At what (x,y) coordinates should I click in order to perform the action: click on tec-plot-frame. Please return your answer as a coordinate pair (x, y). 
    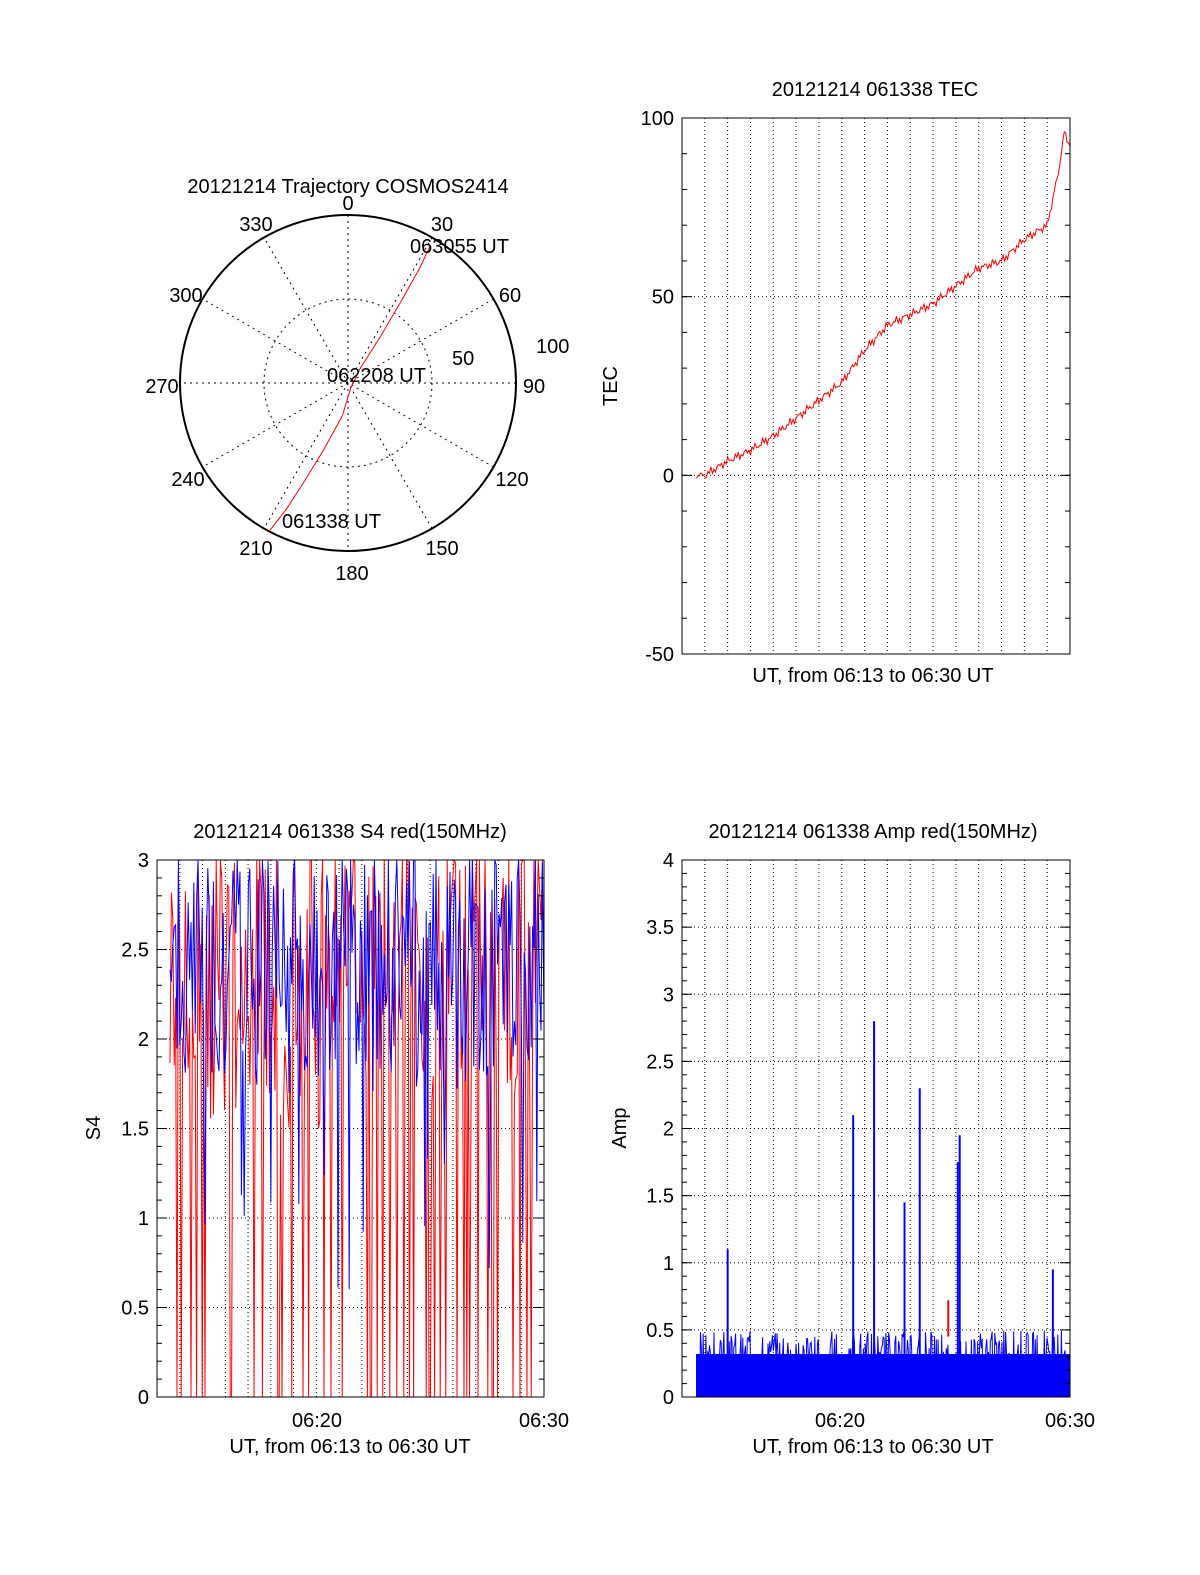
    Looking at the image, I should click on (876, 386).